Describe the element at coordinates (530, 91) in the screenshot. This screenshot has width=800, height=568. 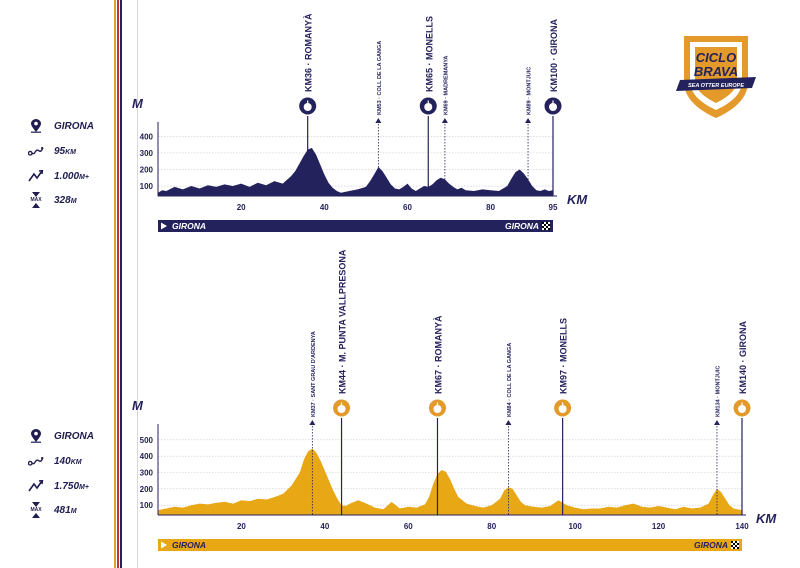
I see `marker-label: KM89 · MONTJUIC` at that location.